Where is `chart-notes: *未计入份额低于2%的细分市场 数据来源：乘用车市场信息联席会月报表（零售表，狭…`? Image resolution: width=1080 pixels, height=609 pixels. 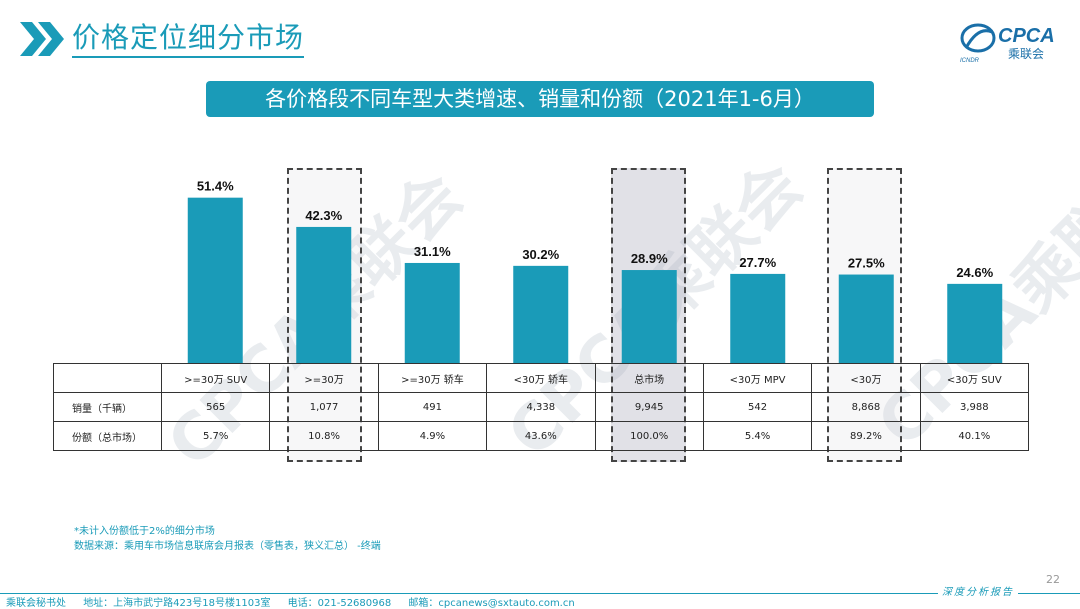
chart-notes: *未计入份额低于2%的细分市场 数据来源：乘用车市场信息联席会月报表（零售表，狭… is located at coordinates (227, 539).